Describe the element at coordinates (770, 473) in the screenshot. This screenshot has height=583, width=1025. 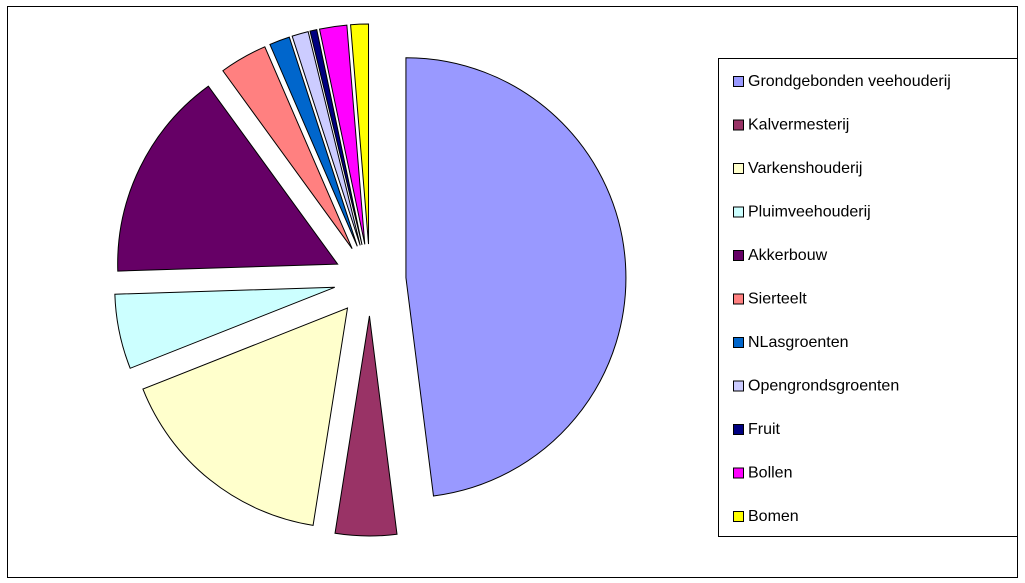
I see `legend-label: Bollen` at that location.